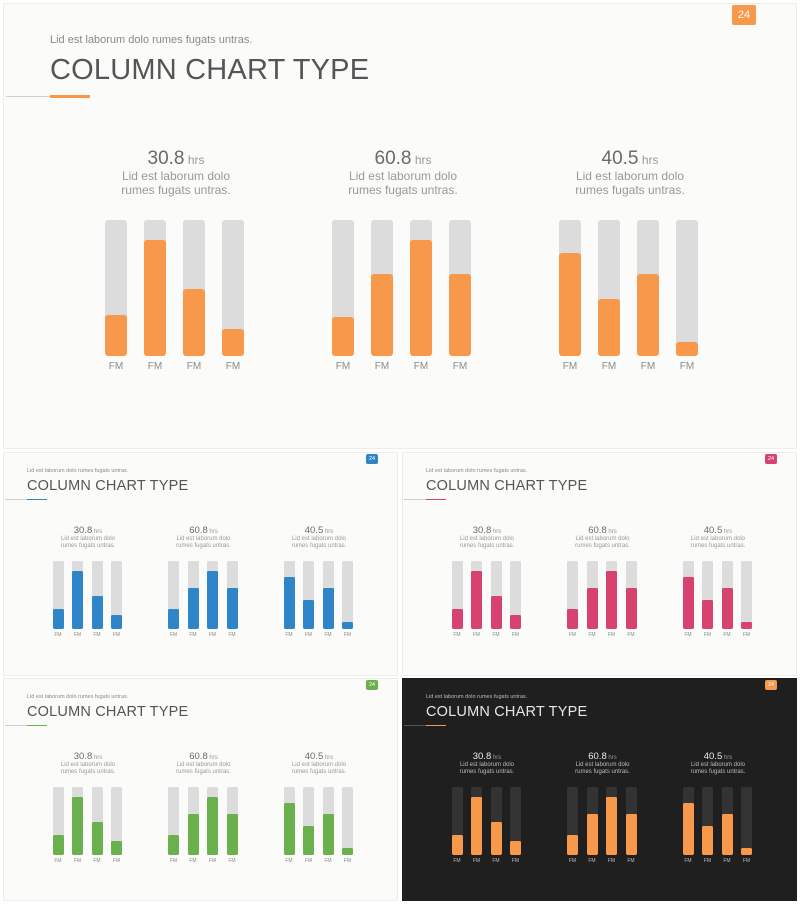 Image resolution: width=800 pixels, height=904 pixels. I want to click on stat-number: 30.8, so click(482, 756).